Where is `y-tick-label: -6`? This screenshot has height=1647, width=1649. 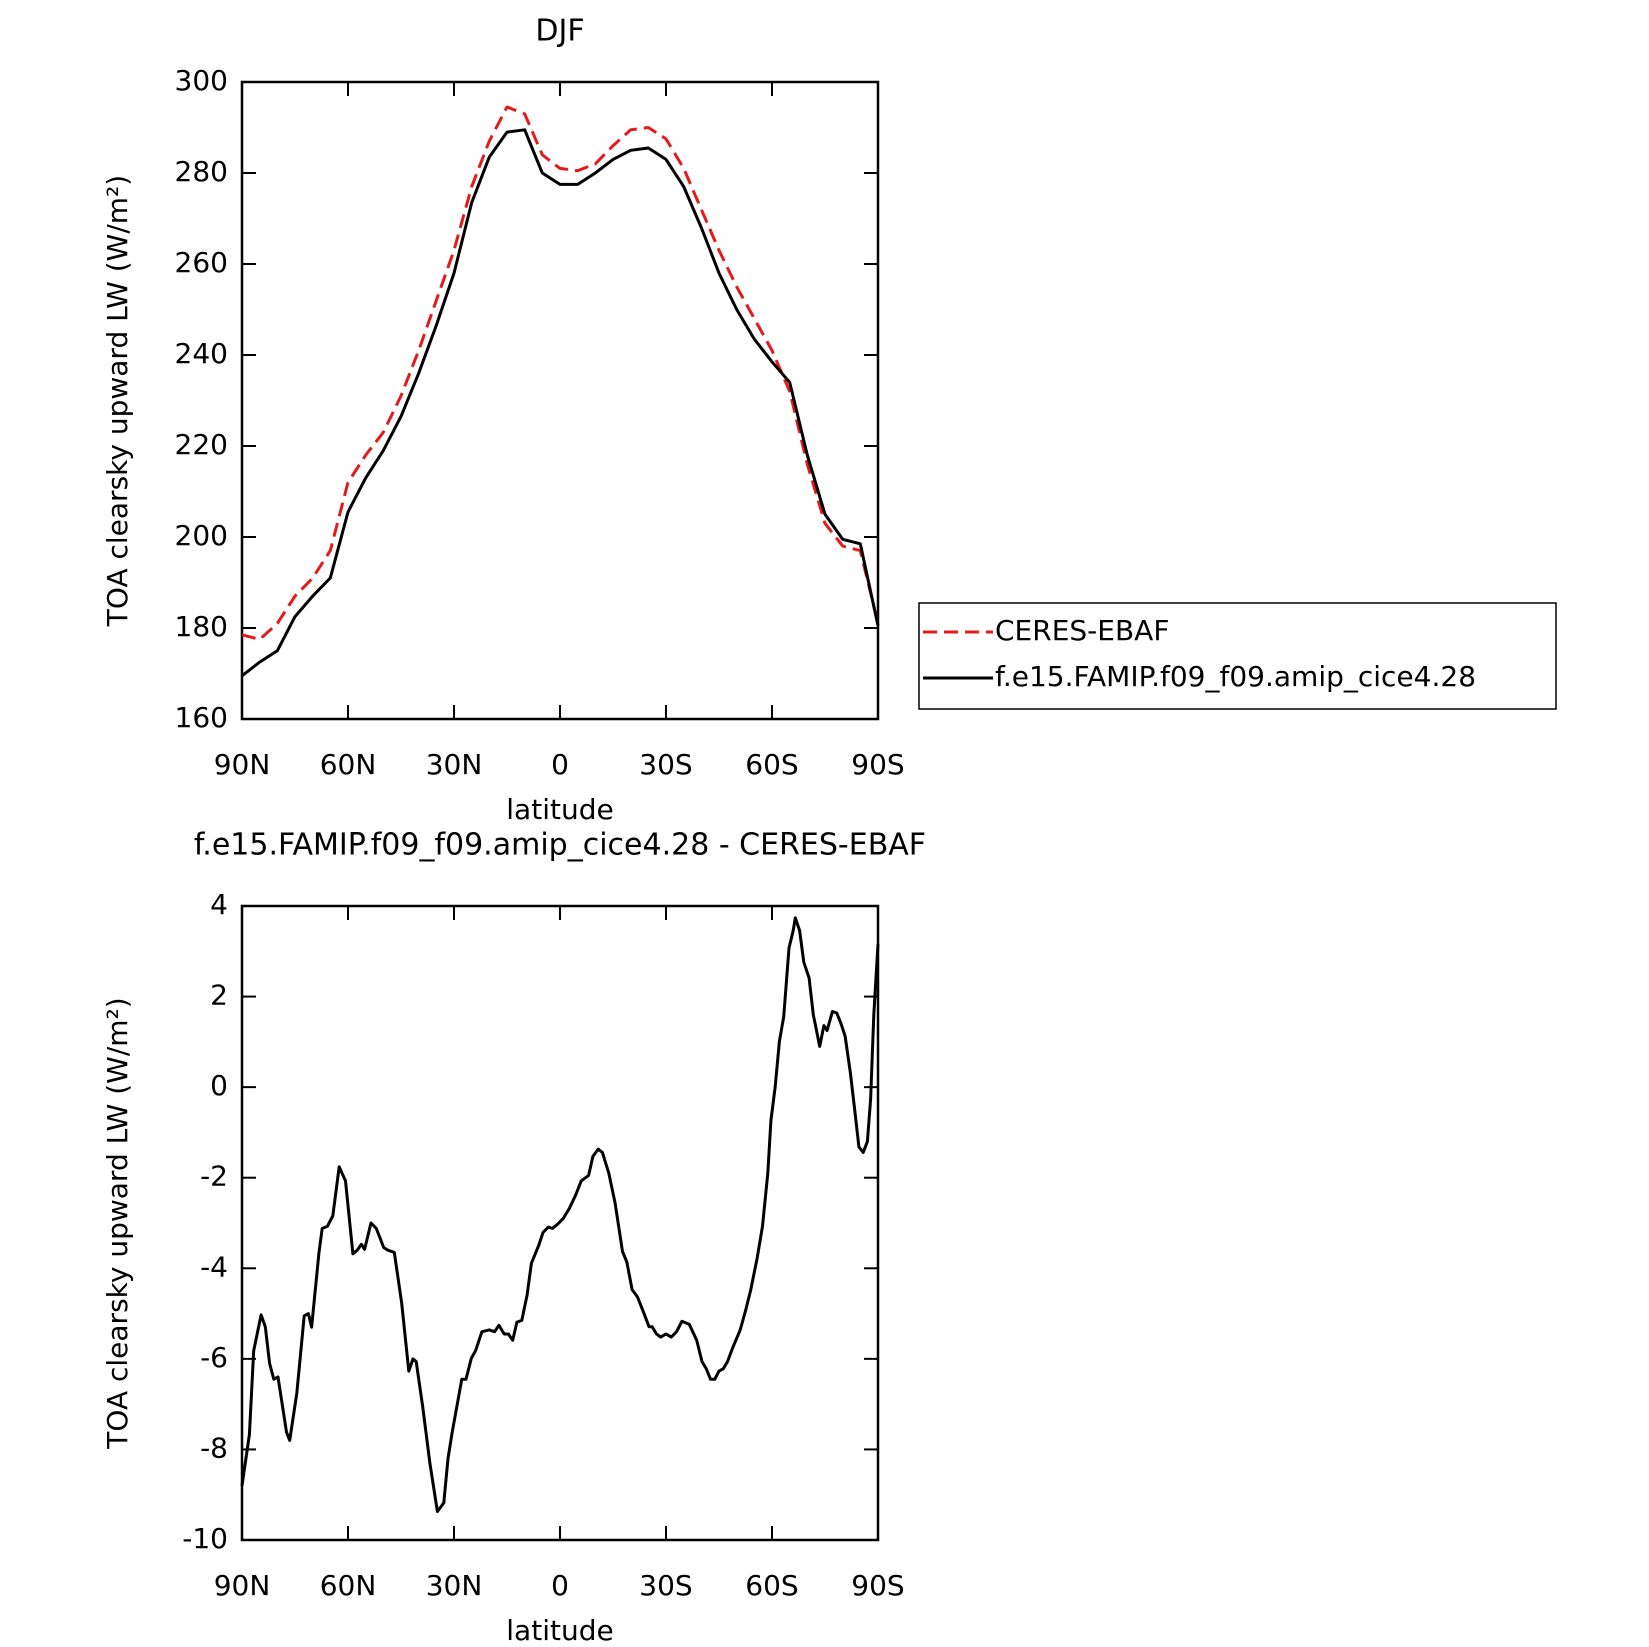
y-tick-label: -6 is located at coordinates (214, 1357).